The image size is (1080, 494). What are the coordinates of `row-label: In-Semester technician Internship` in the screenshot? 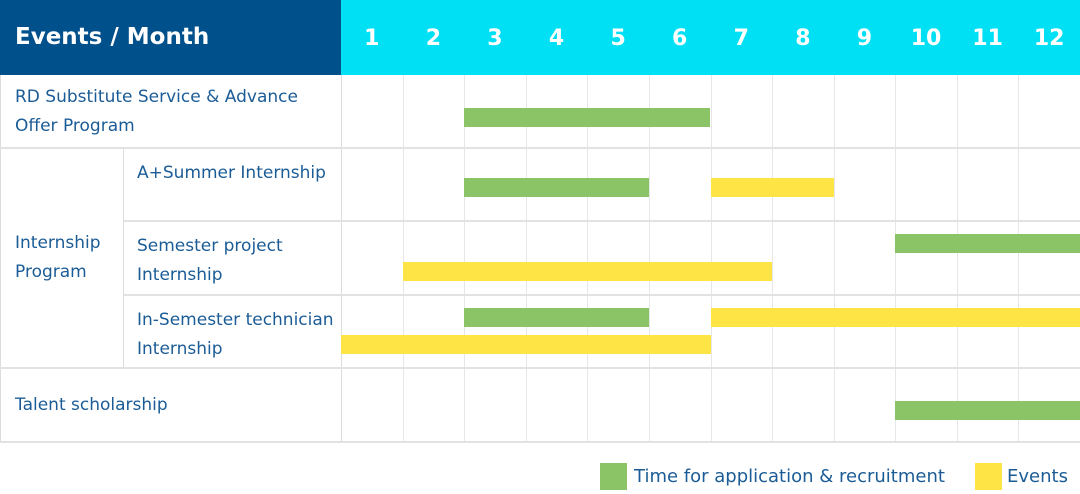 It's located at (235, 334).